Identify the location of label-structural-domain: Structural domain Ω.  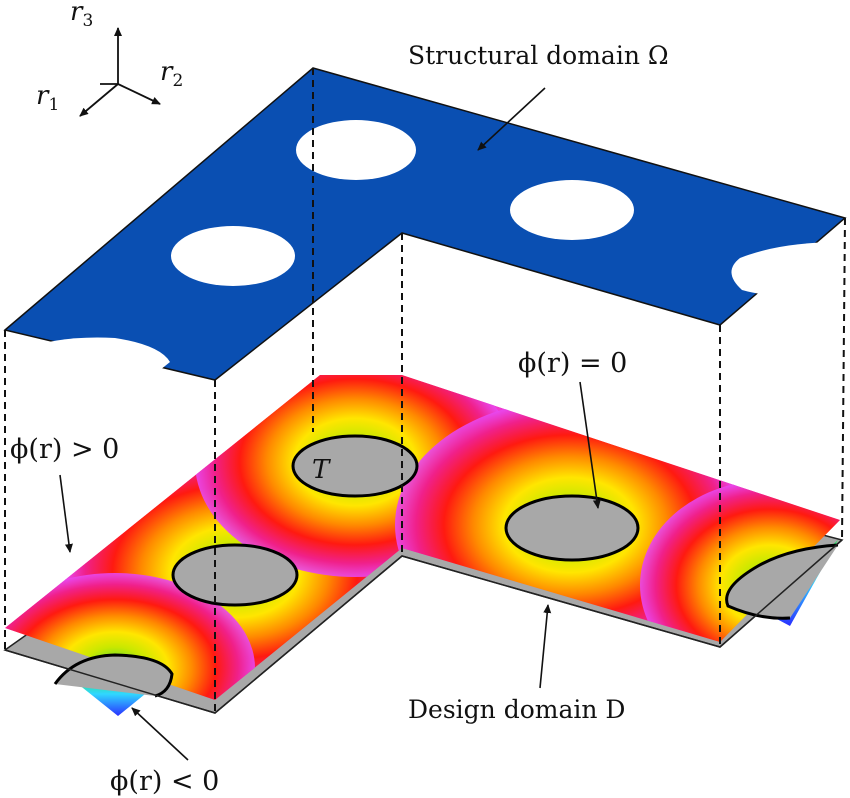
(538, 55).